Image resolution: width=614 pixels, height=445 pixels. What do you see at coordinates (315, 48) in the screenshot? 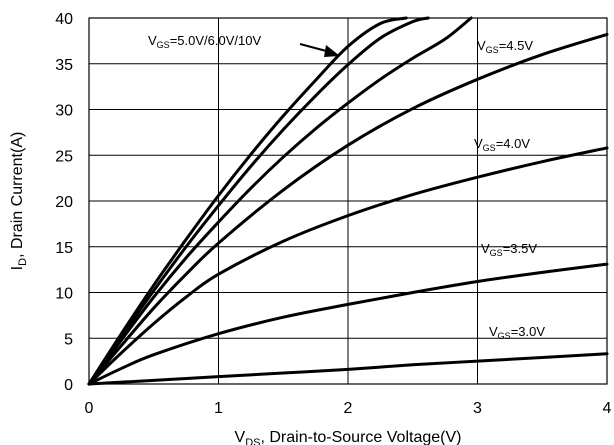
I see `annotation-arrow-shaft` at bounding box center [315, 48].